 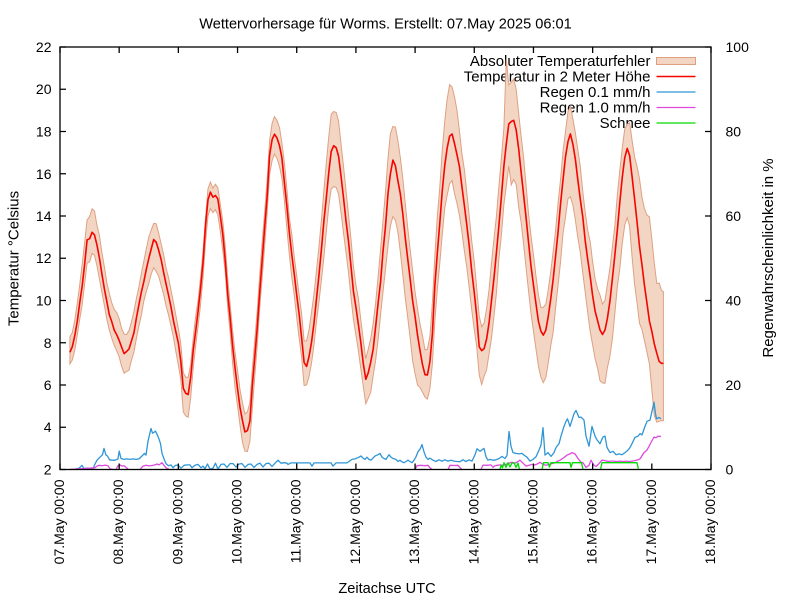 What do you see at coordinates (44, 174) in the screenshot?
I see `svg-text: 16` at bounding box center [44, 174].